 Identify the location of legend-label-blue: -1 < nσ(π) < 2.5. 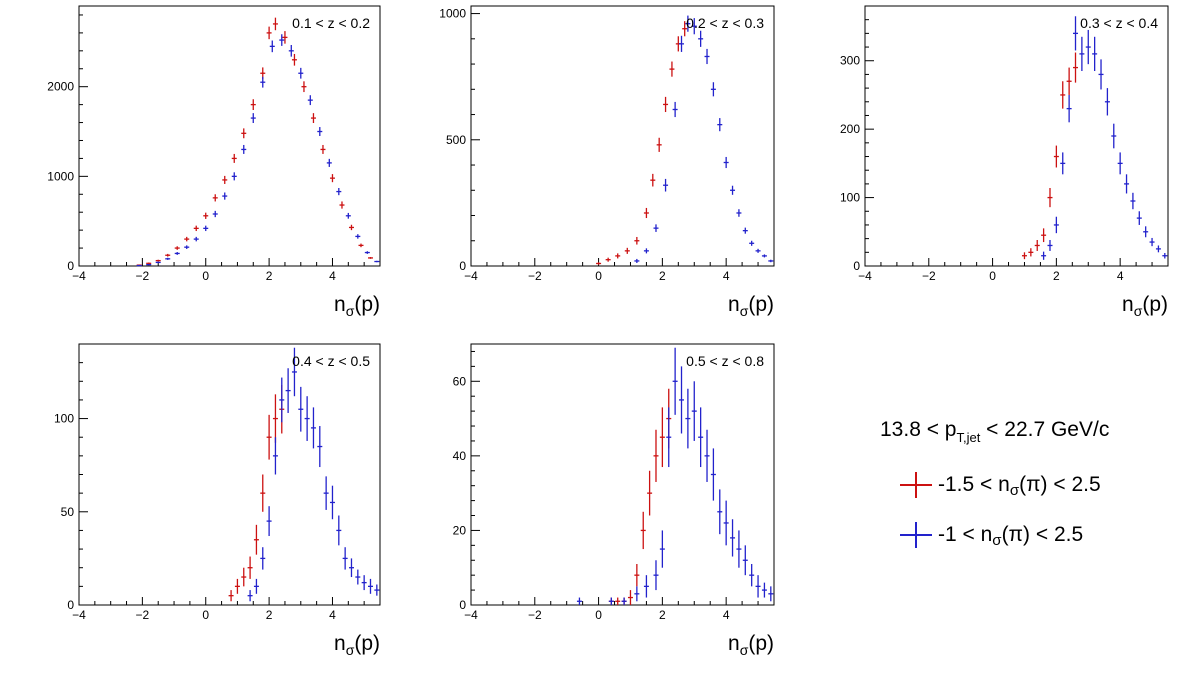
(1010, 536).